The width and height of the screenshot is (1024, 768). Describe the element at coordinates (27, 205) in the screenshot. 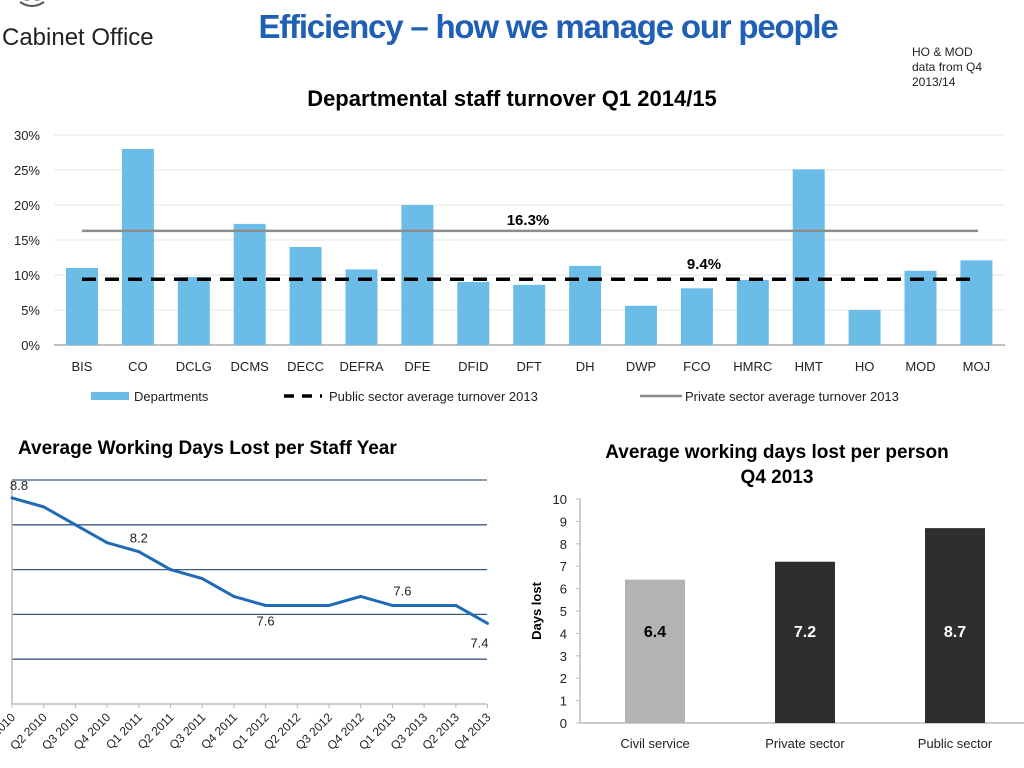

I see `y-tick-label: 20%` at that location.